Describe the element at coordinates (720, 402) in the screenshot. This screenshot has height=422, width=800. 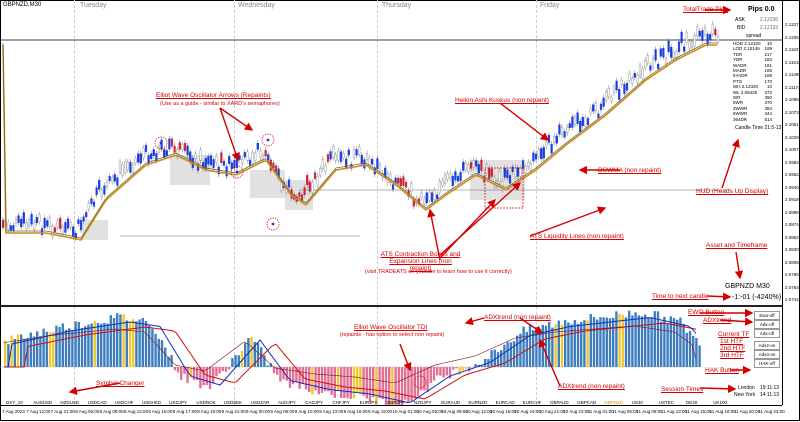
I see `symbol-button: UK100` at that location.